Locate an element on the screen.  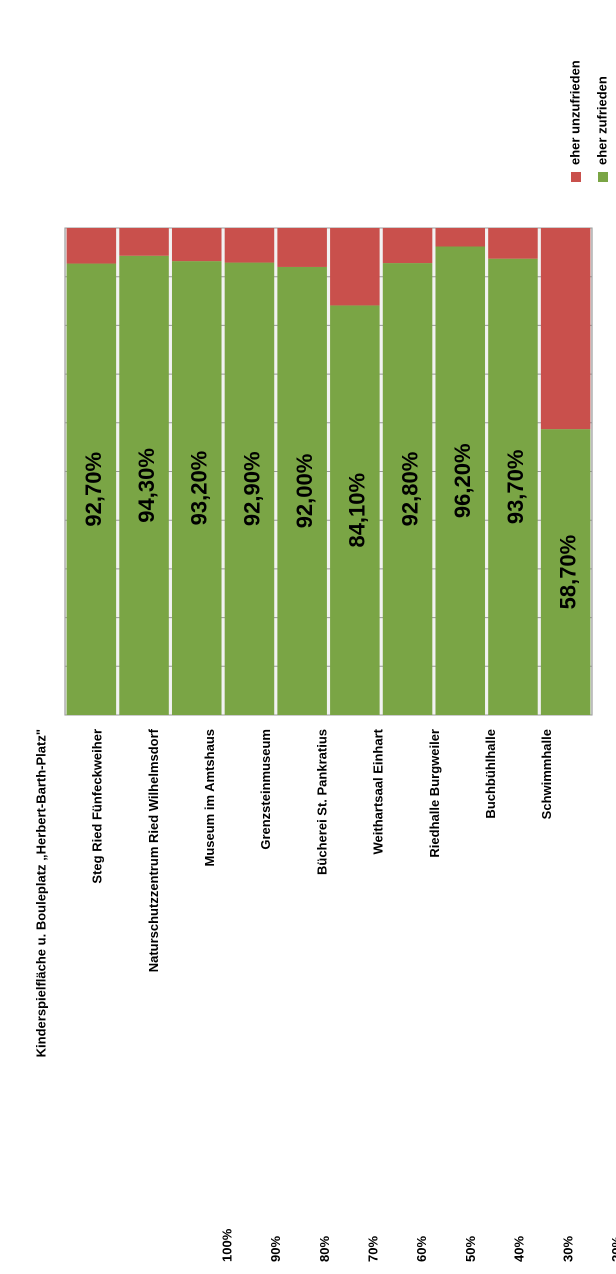
x-tick-label: Museum im Amtshaus is located at coordinates (209, 798).